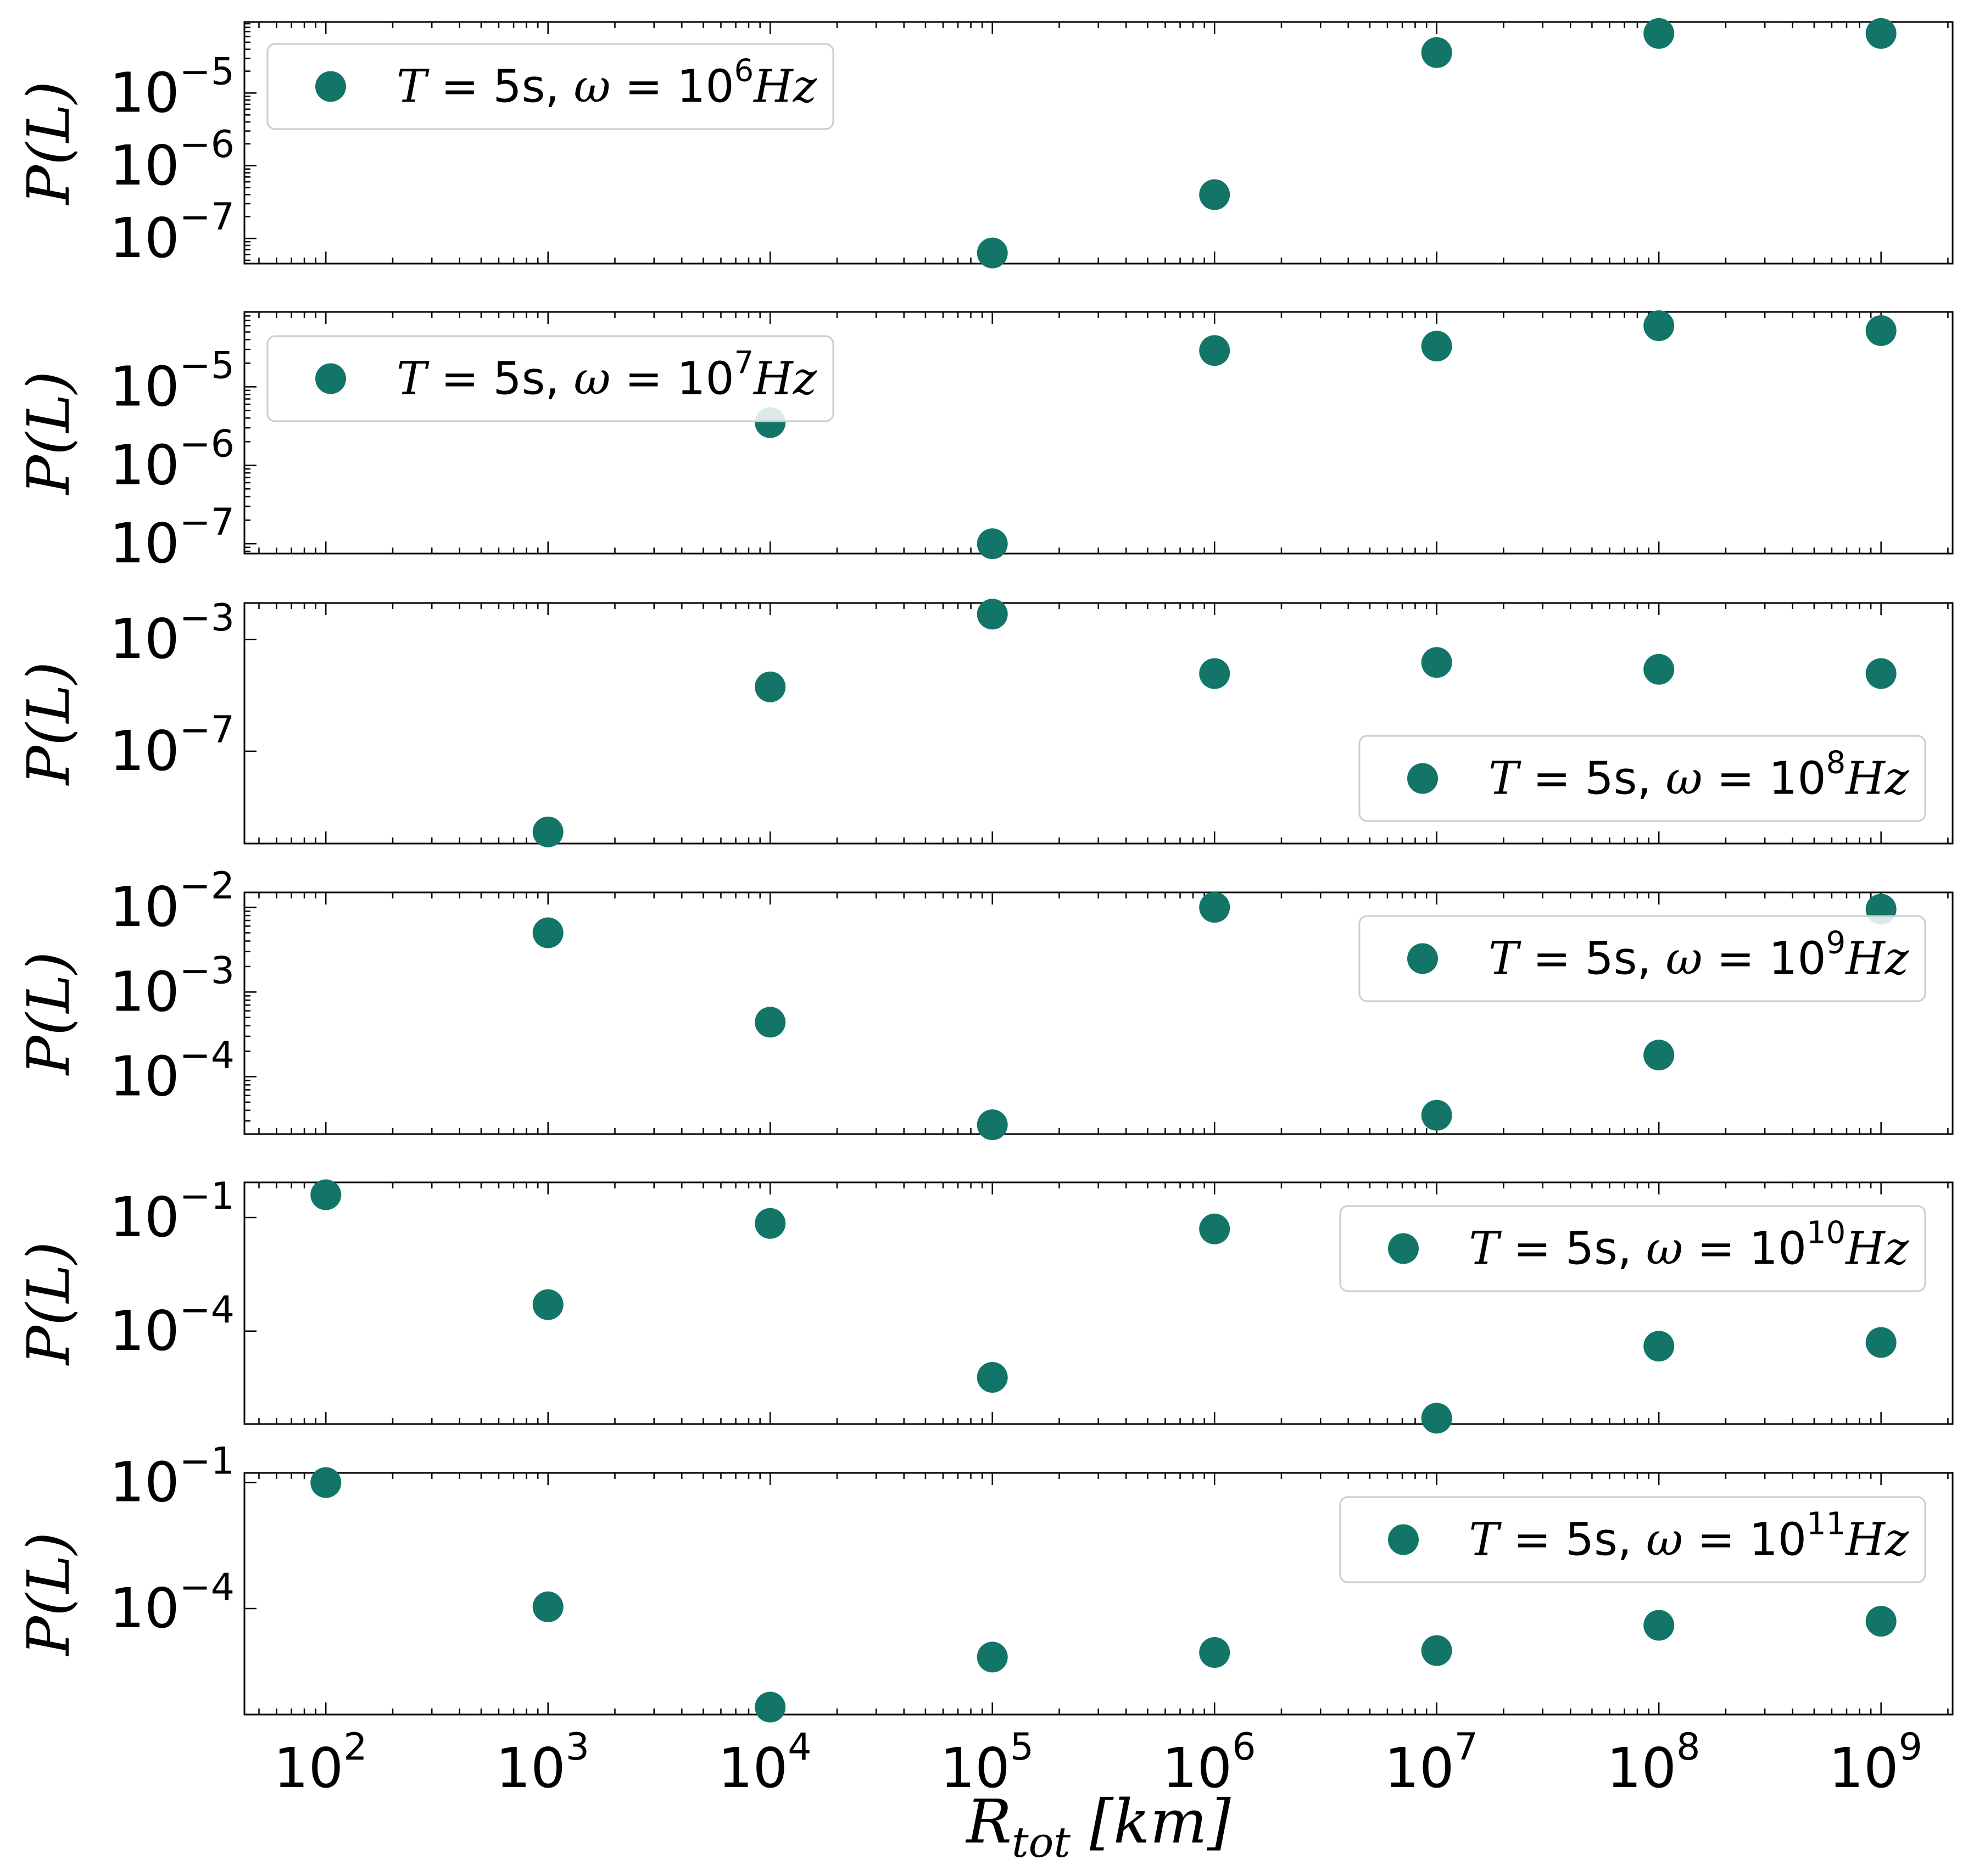  Describe the element at coordinates (765, 1763) in the screenshot. I see `x-tick-label: 10⁴` at that location.